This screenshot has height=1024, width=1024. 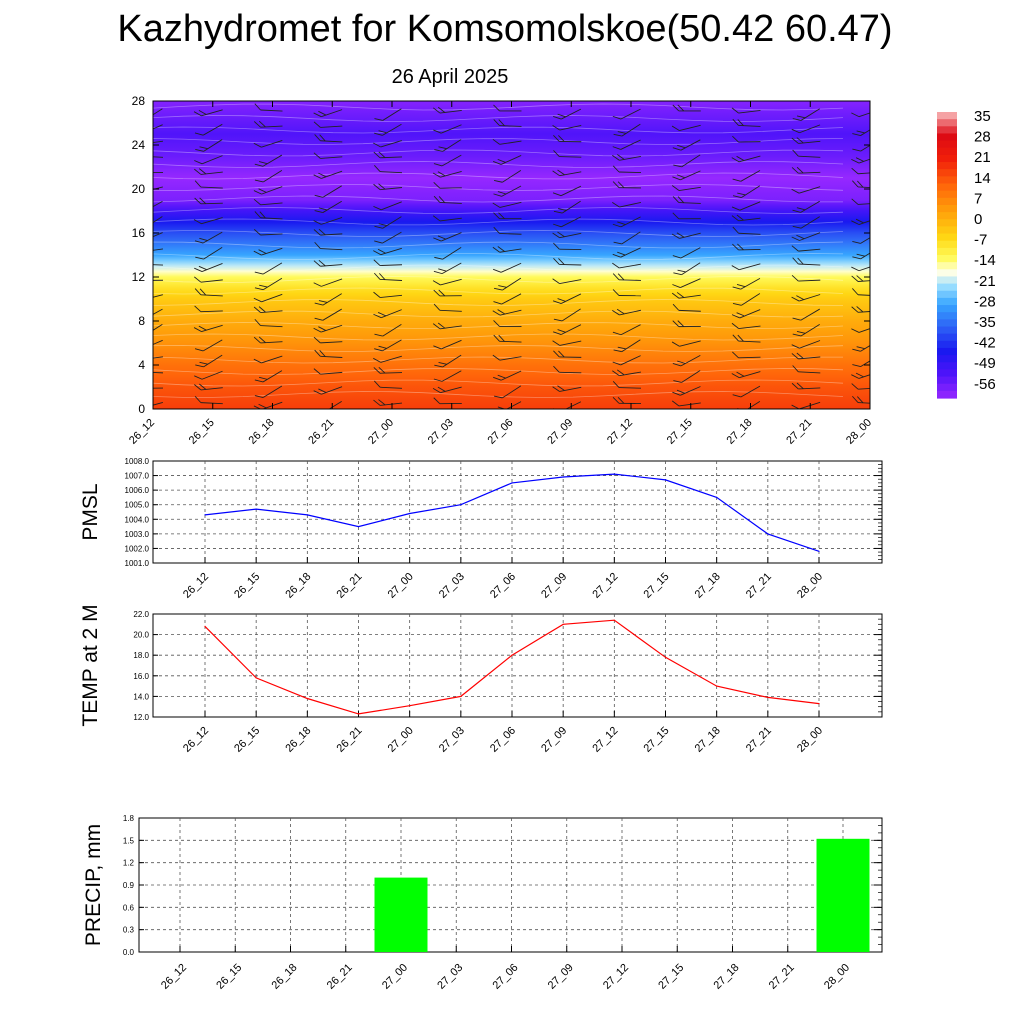 I want to click on x-tick-label: 26_15, so click(x=229, y=977).